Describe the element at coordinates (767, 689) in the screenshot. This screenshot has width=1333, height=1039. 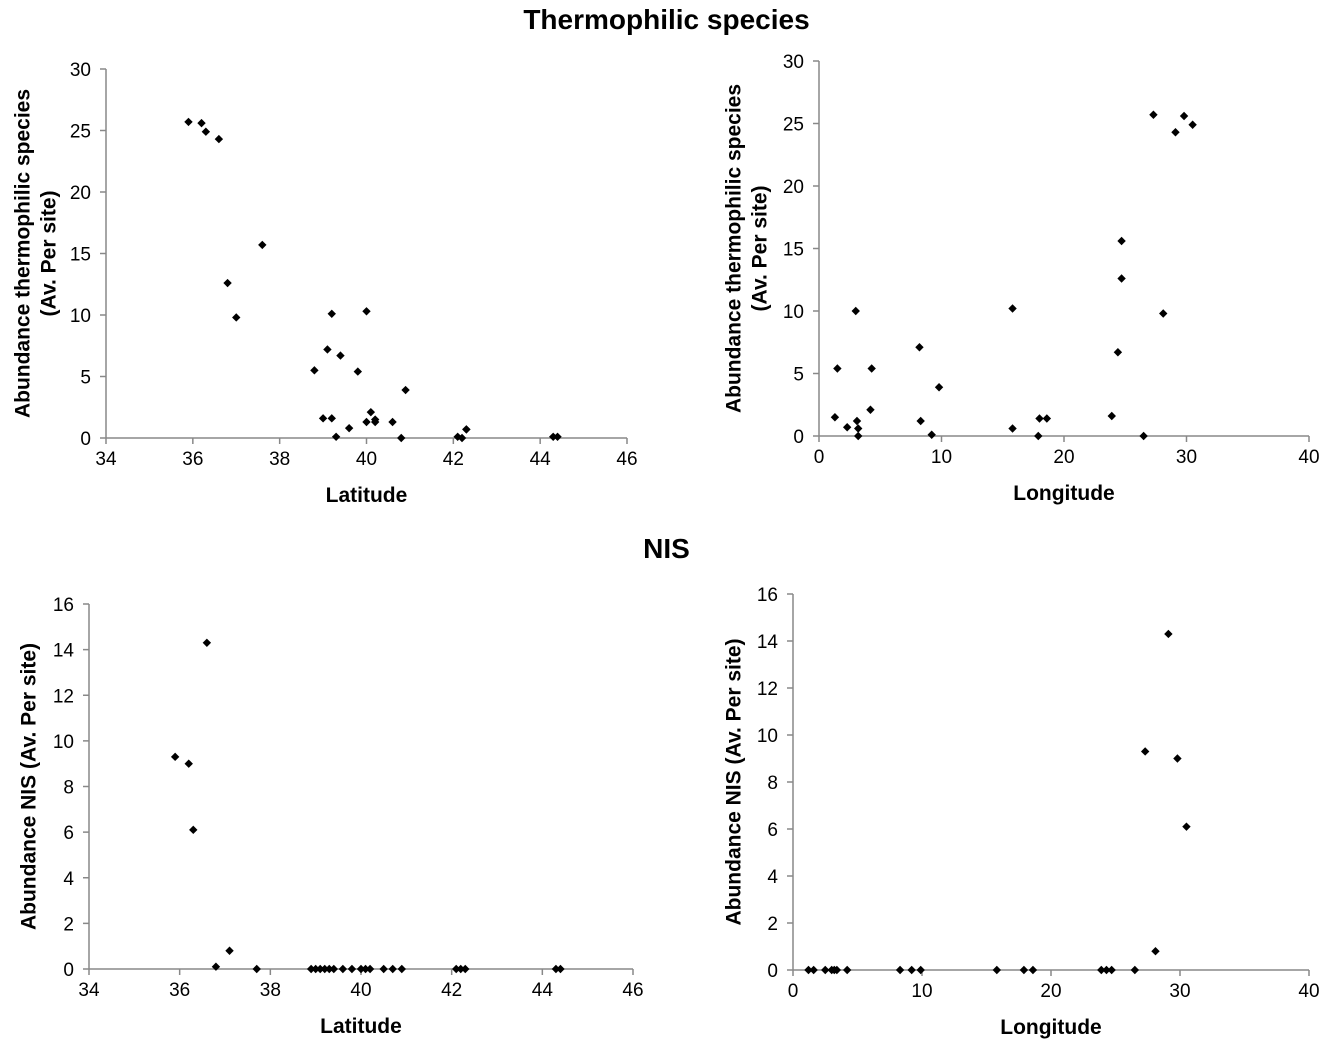
I see `y-tick-label: 12` at that location.